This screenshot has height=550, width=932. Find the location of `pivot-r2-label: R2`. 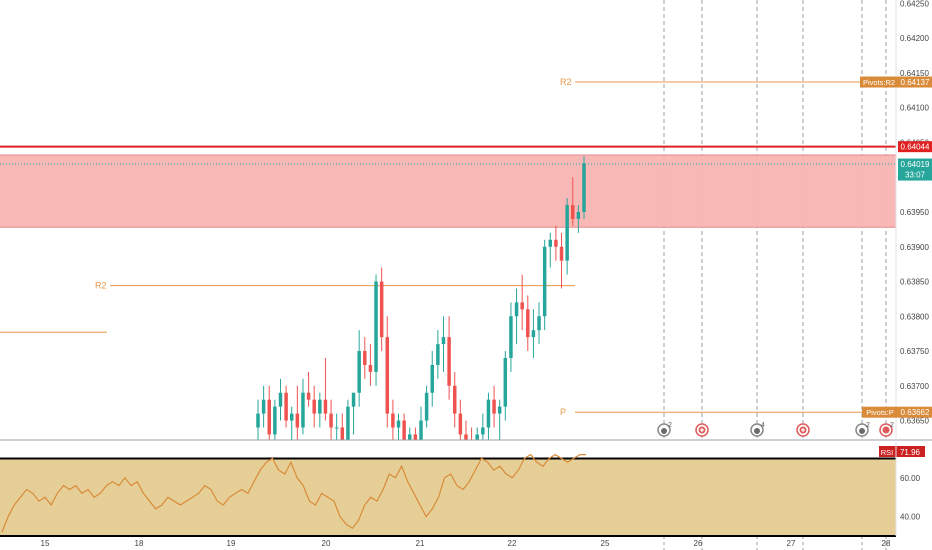

pivot-r2-label: R2 is located at coordinates (566, 82).